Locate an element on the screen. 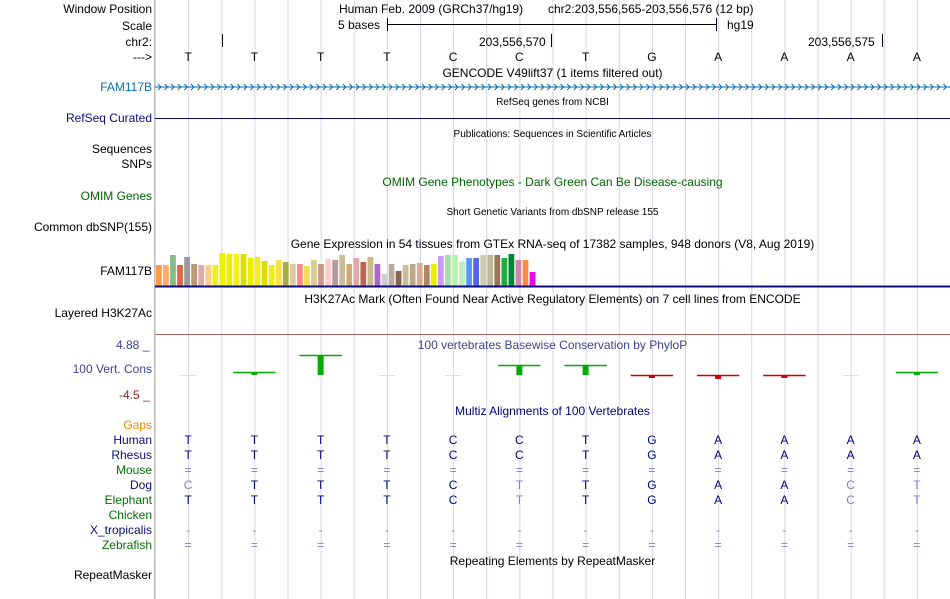 This screenshot has width=950, height=599. snps-track-label: SNPs is located at coordinates (136, 164).